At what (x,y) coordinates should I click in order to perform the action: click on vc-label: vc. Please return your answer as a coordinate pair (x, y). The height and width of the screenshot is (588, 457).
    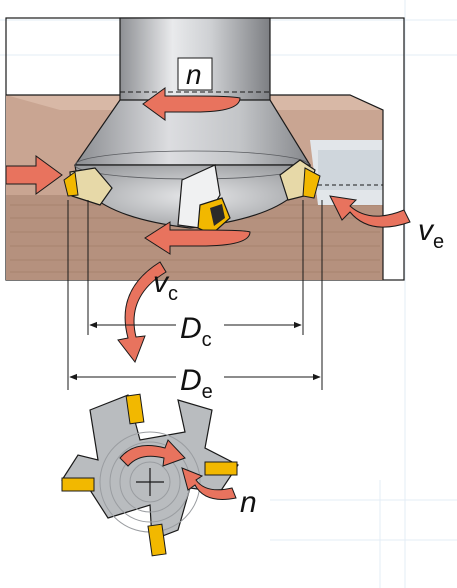
    Looking at the image, I should click on (165, 285).